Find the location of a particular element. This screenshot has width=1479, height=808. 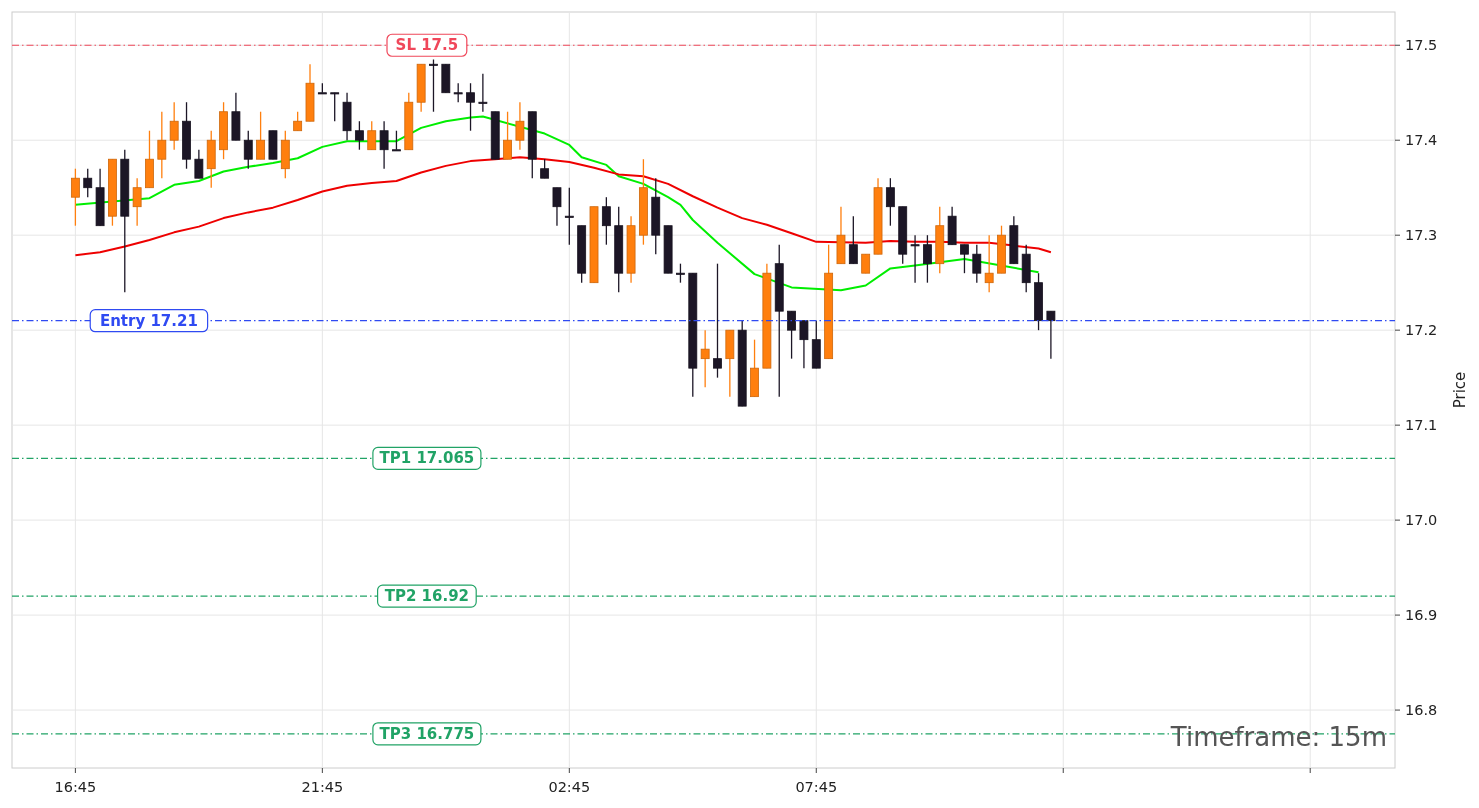

y-tick-label: 16.8 is located at coordinates (1421, 710).